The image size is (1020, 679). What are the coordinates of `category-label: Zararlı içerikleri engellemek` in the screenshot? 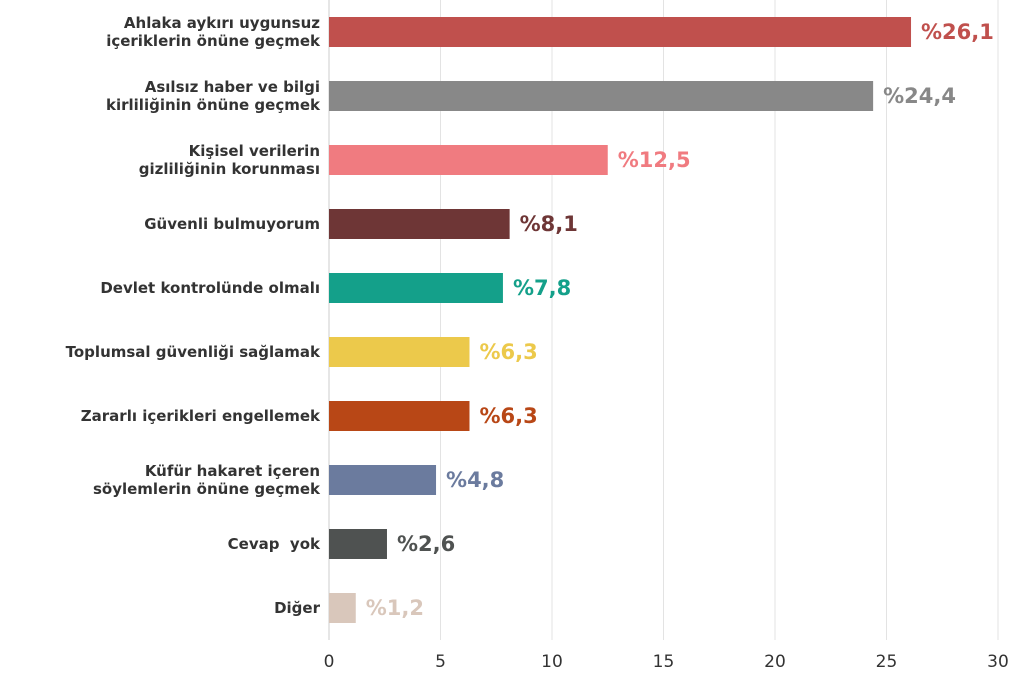 It's located at (201, 416).